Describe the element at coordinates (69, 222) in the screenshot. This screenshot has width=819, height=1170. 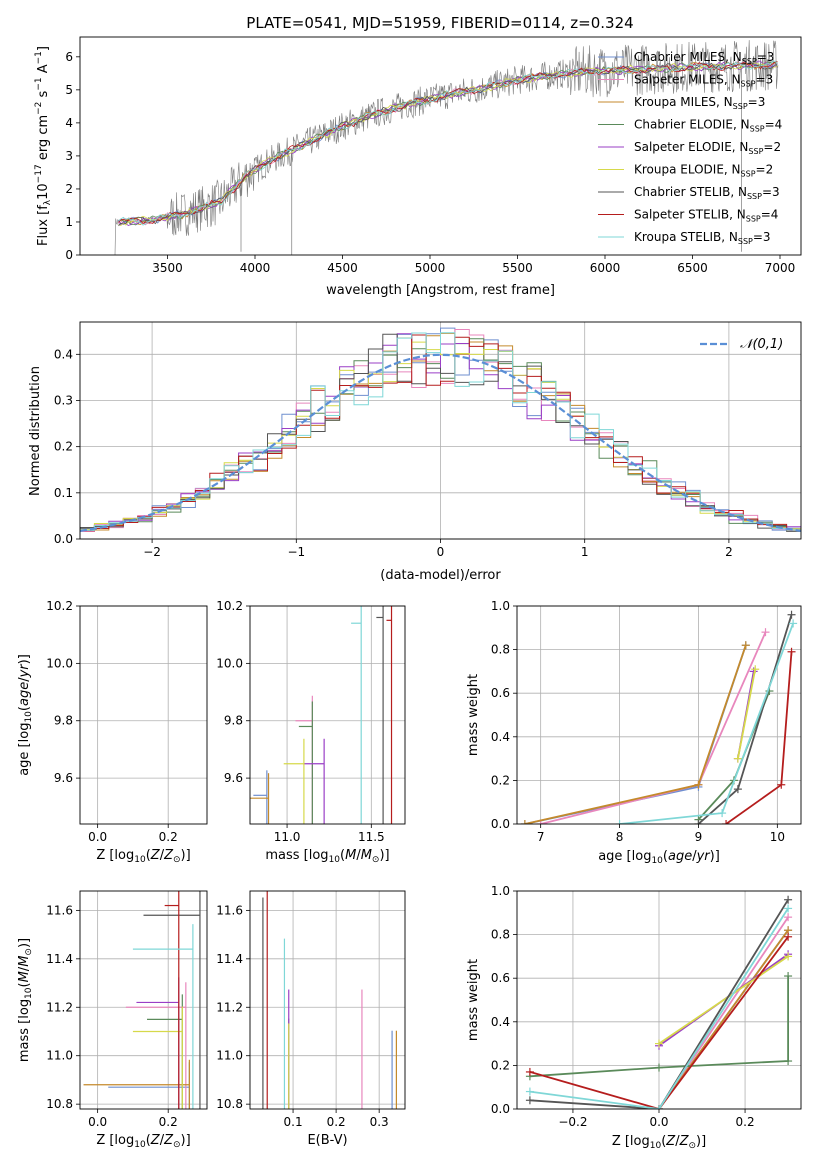
I see `y-tick-label: 1` at that location.